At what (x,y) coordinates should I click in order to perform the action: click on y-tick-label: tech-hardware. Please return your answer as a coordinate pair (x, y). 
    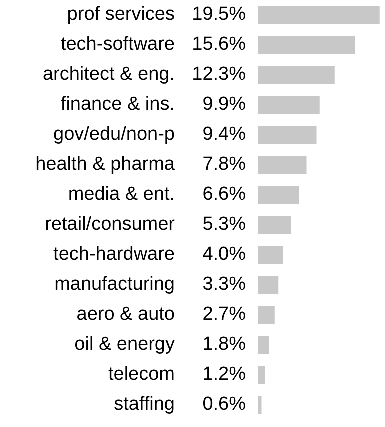
    Looking at the image, I should click on (114, 255).